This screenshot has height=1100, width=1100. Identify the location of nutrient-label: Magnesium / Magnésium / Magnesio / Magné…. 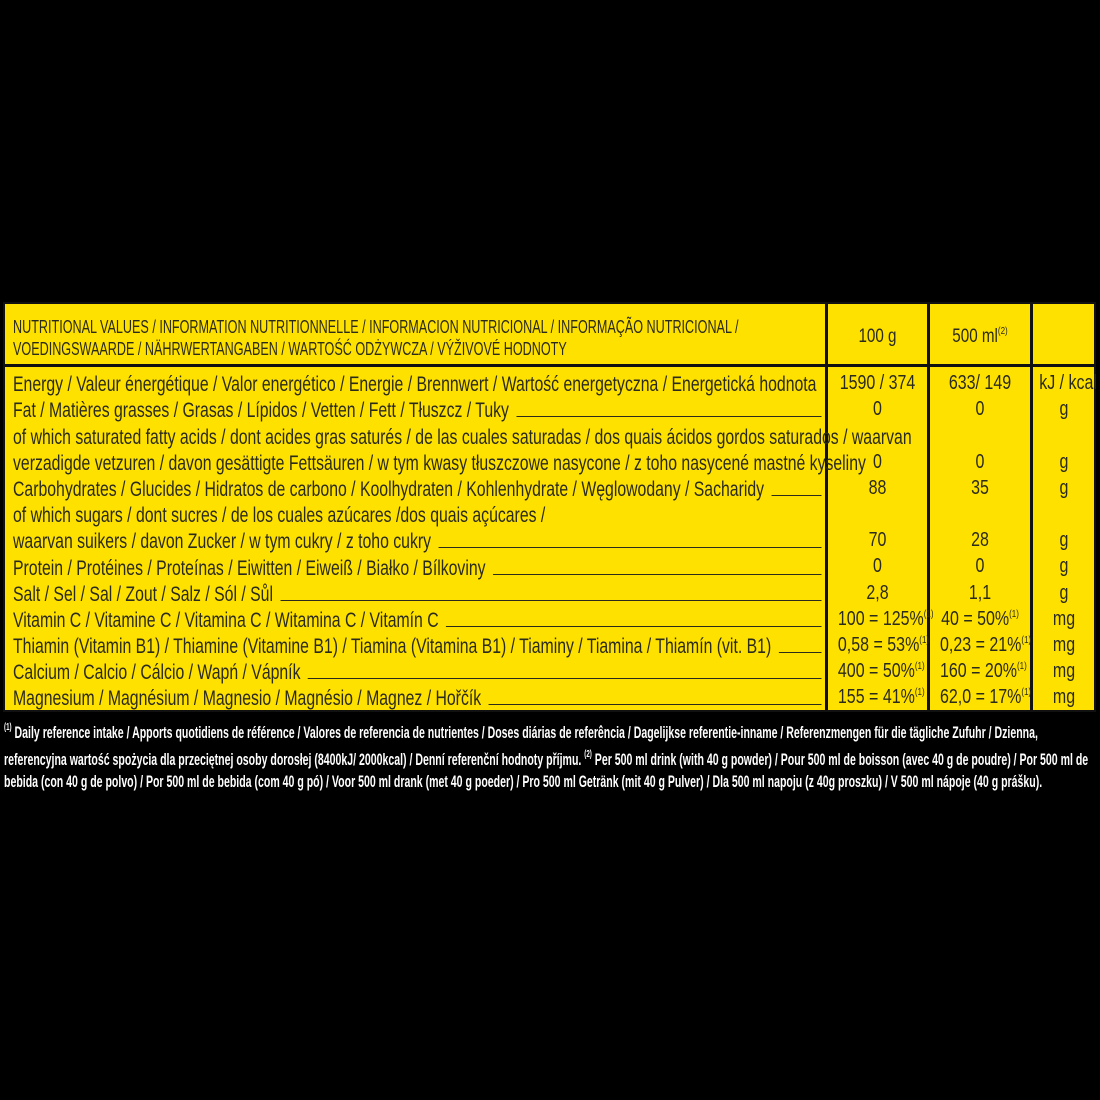
(247, 698).